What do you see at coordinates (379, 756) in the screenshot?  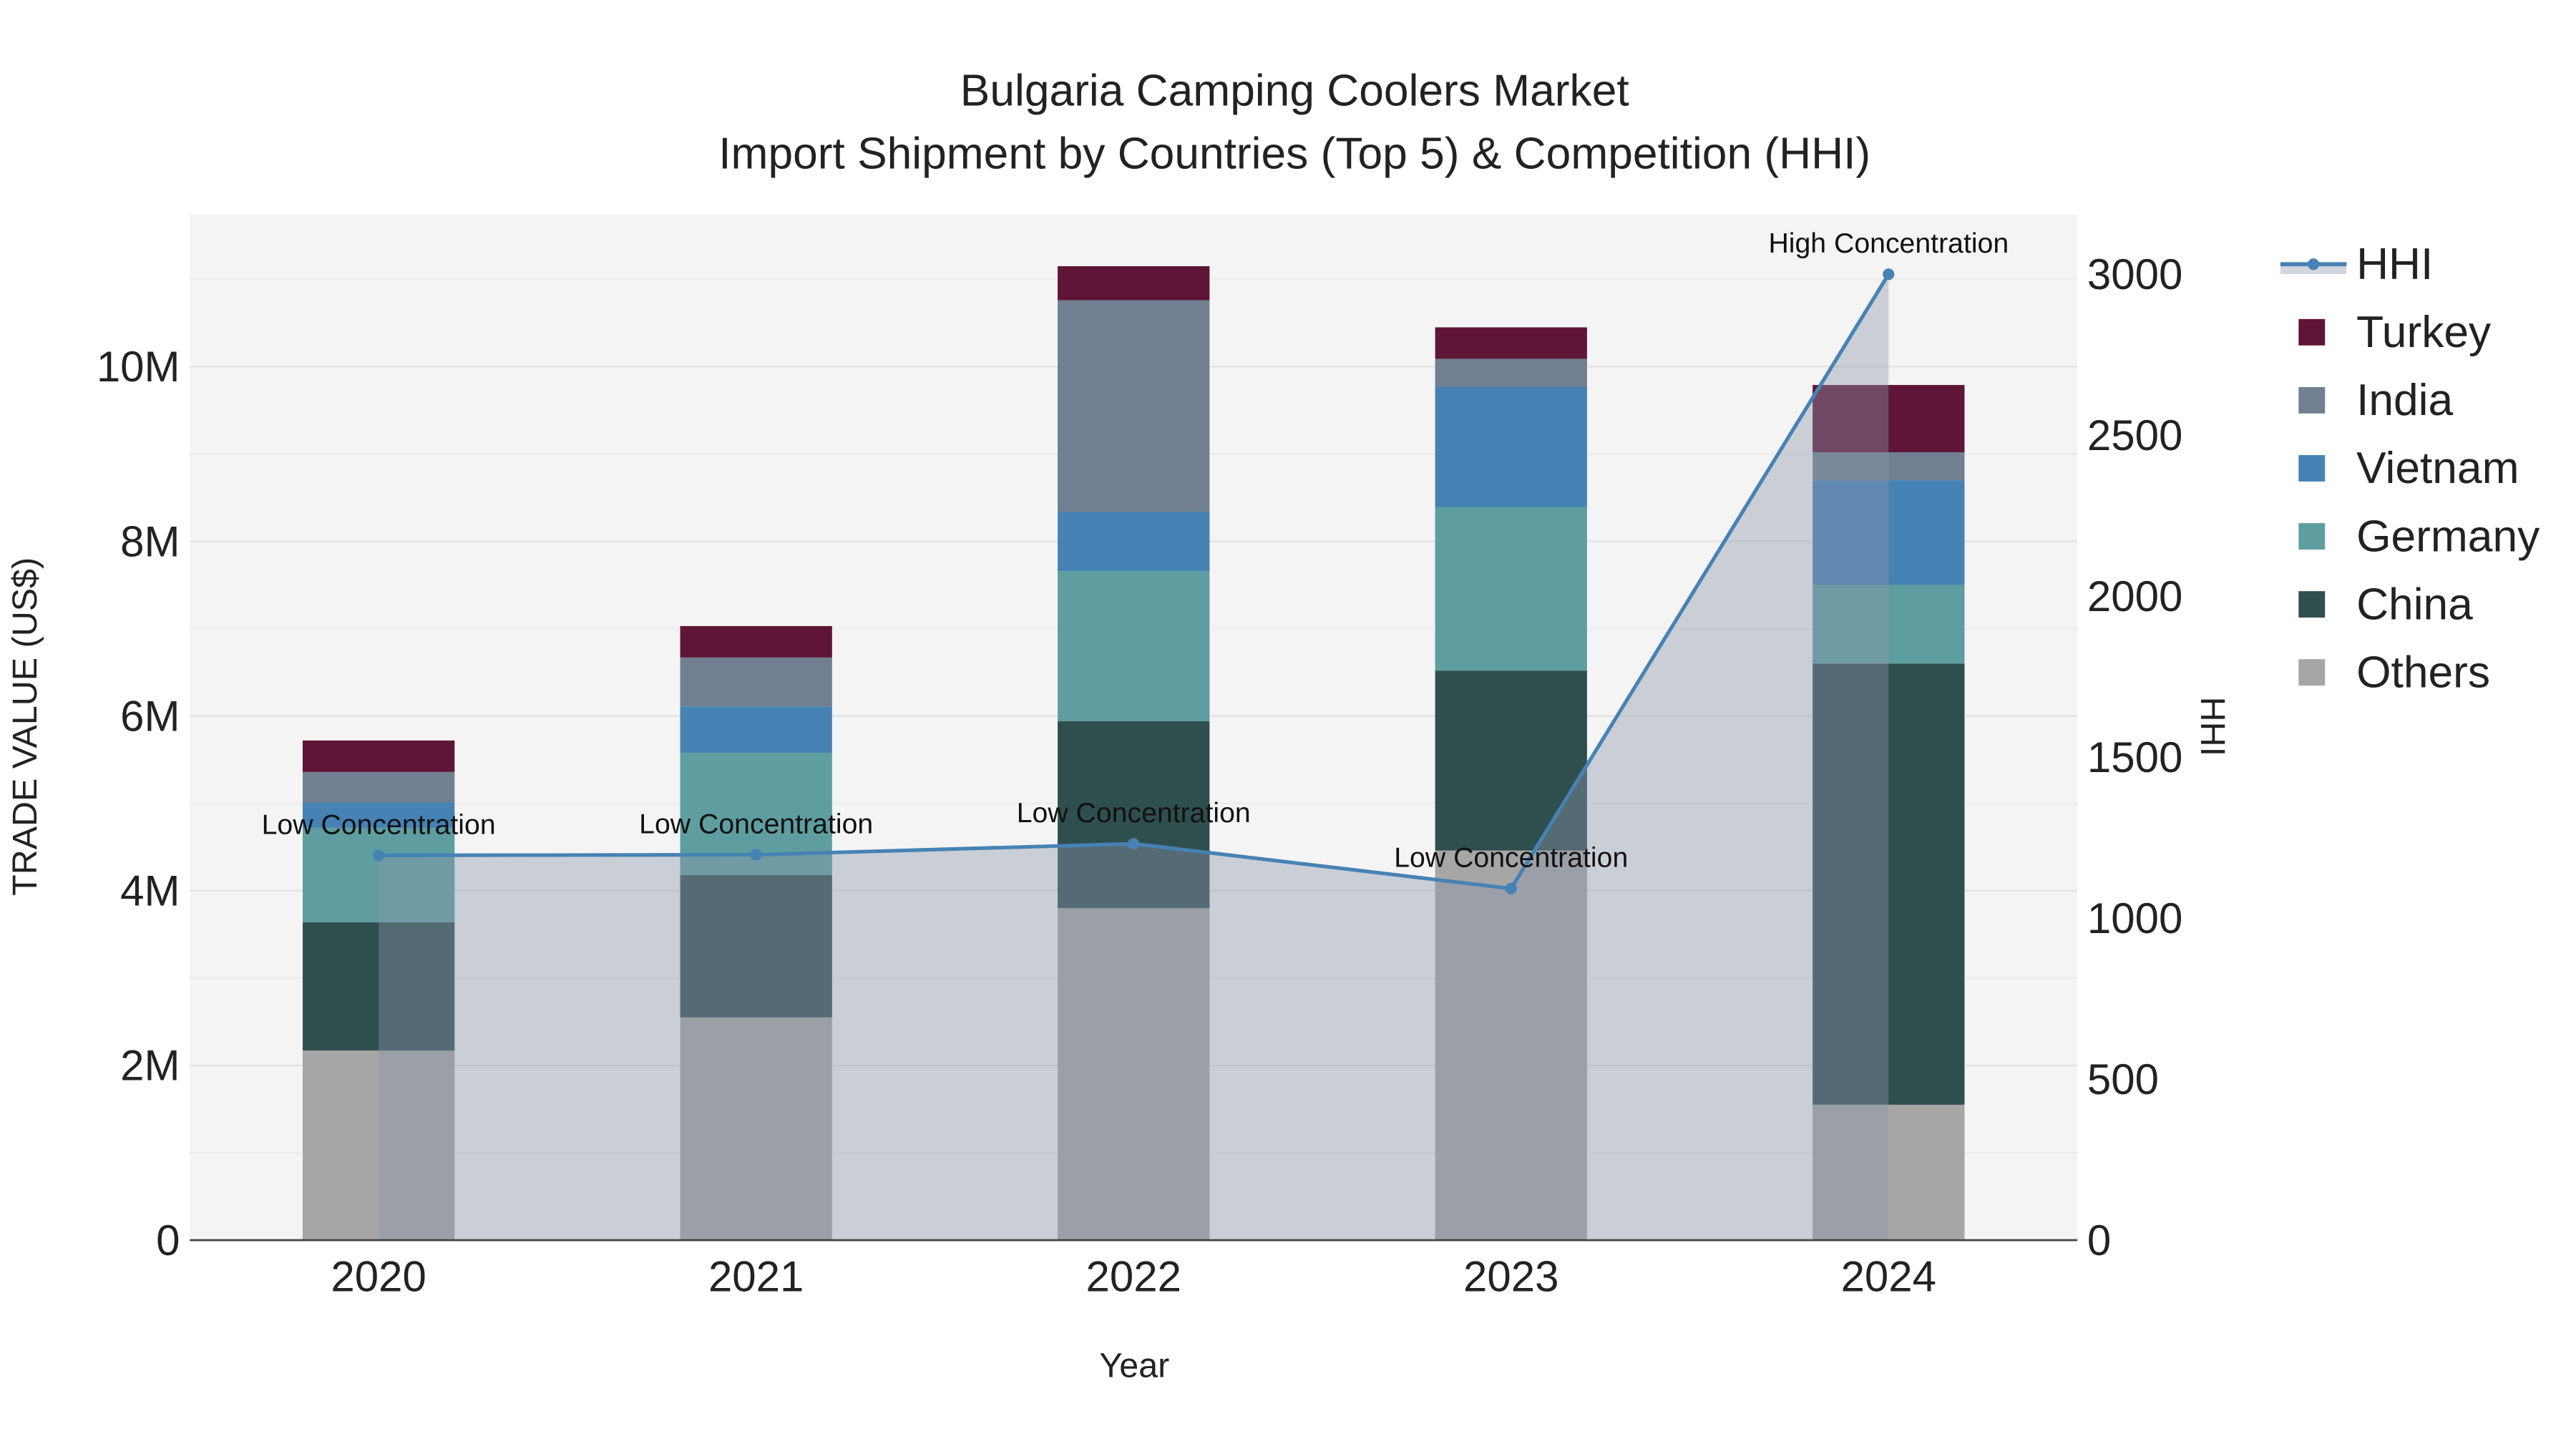 I see `bar-turkey-2020` at bounding box center [379, 756].